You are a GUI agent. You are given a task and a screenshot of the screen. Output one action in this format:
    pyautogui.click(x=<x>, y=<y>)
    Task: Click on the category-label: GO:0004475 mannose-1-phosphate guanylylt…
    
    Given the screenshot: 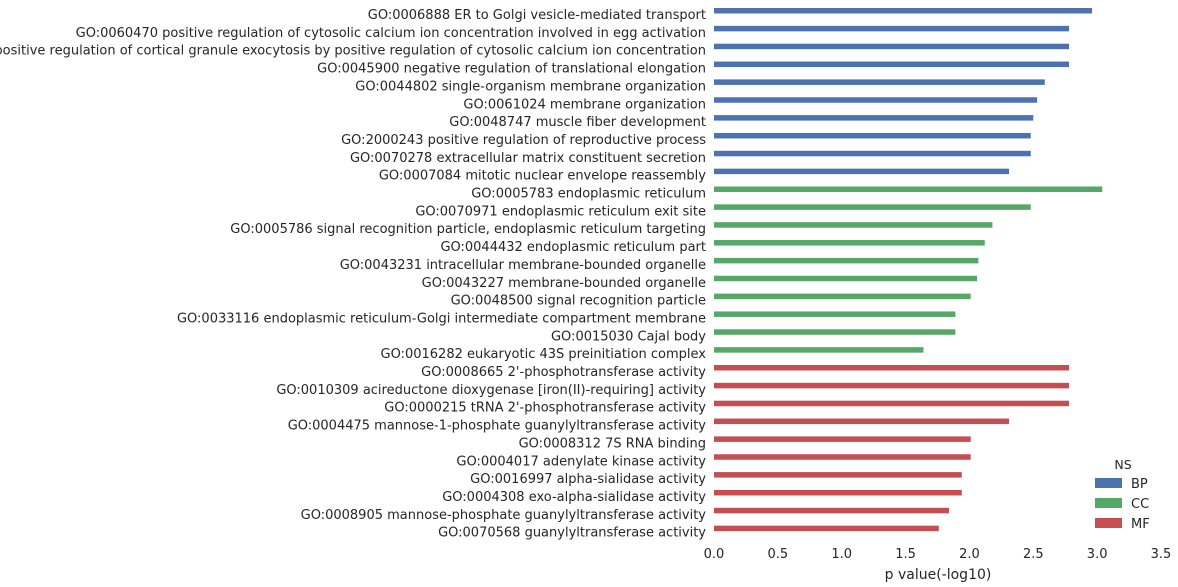 What is the action you would take?
    pyautogui.click(x=497, y=426)
    